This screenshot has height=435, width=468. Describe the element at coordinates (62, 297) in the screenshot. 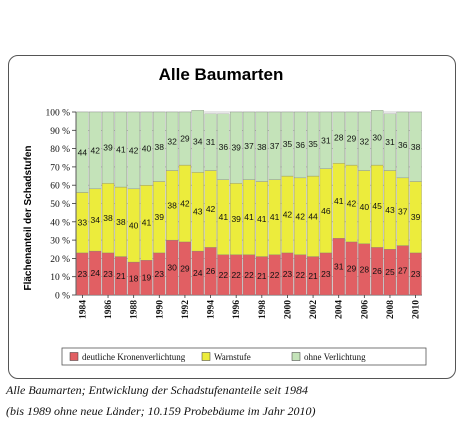

I see `y-tick-label: 0 %` at that location.